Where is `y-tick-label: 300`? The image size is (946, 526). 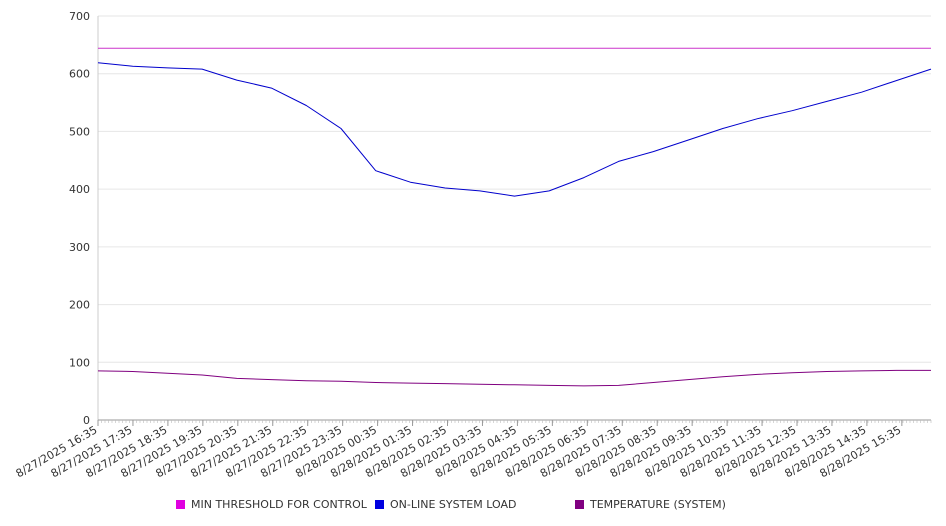
y-tick-label: 300 is located at coordinates (79, 247).